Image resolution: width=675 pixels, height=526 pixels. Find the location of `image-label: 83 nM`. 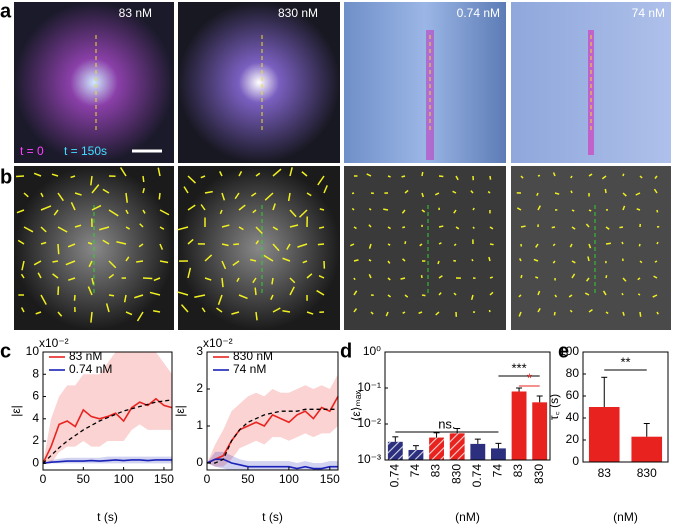

image-label: 83 nM is located at coordinates (135, 13).